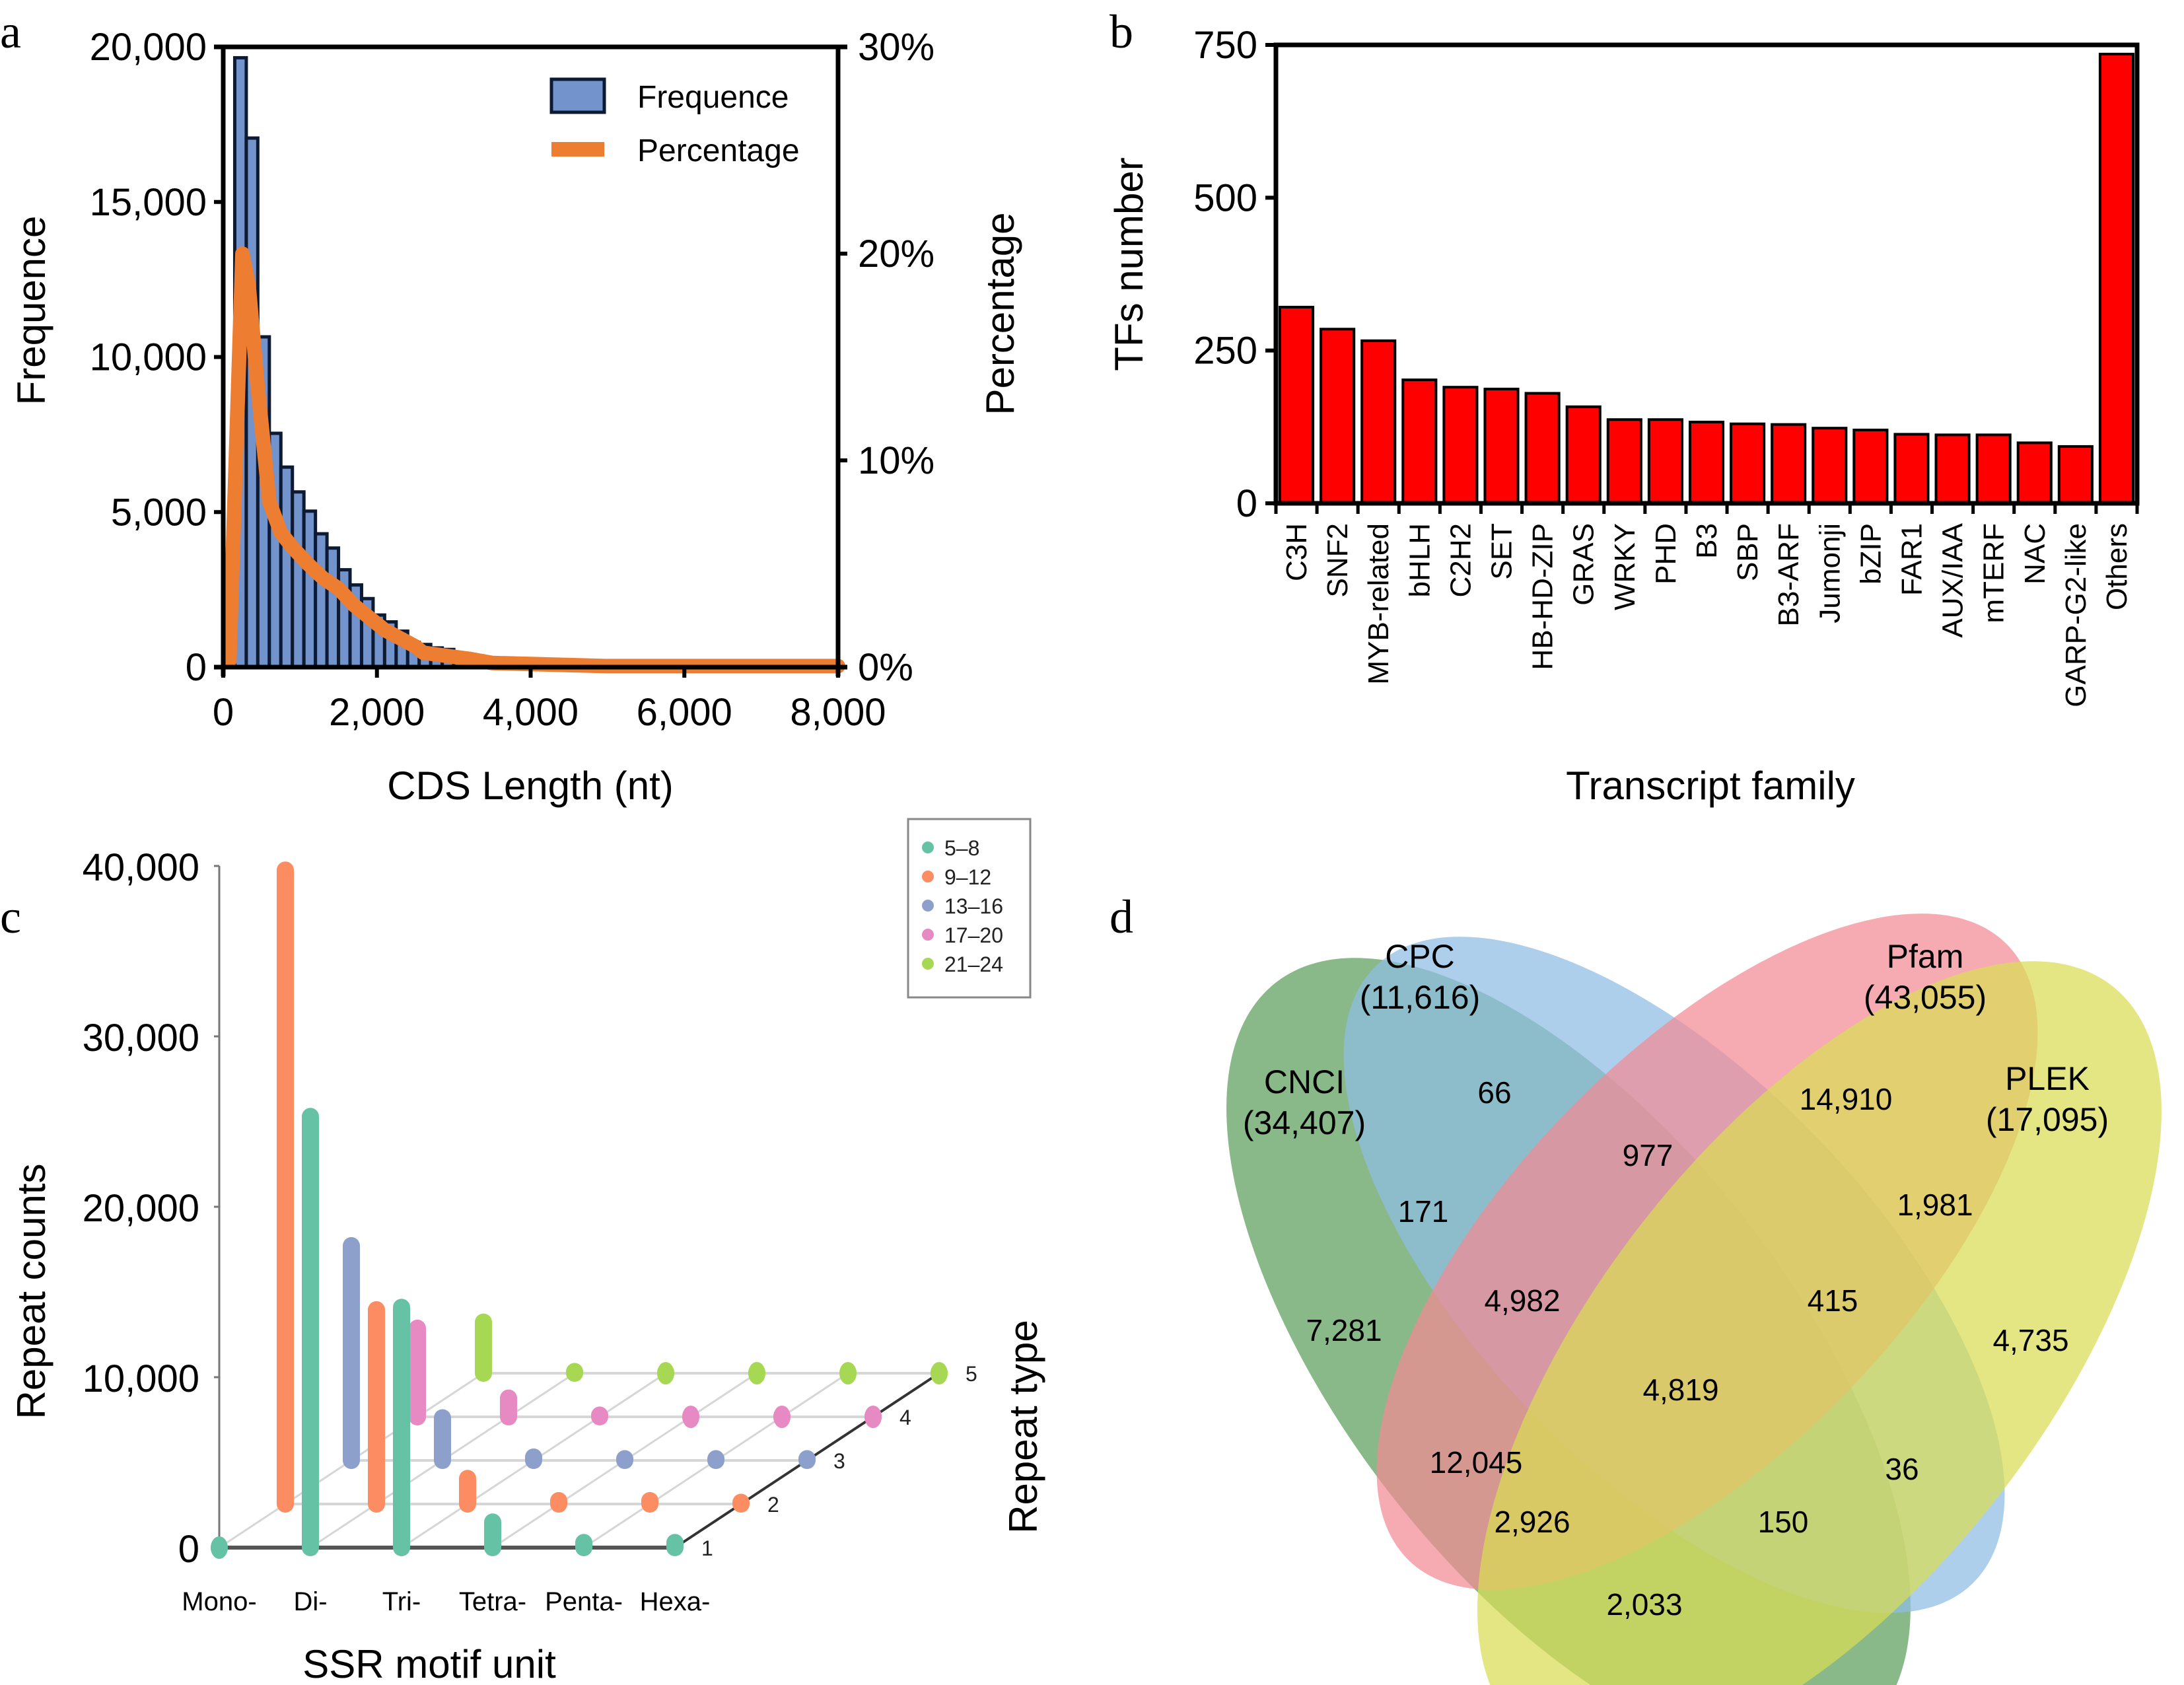 The height and width of the screenshot is (1685, 2184). Describe the element at coordinates (2117, 566) in the screenshot. I see `category-label: Others` at that location.